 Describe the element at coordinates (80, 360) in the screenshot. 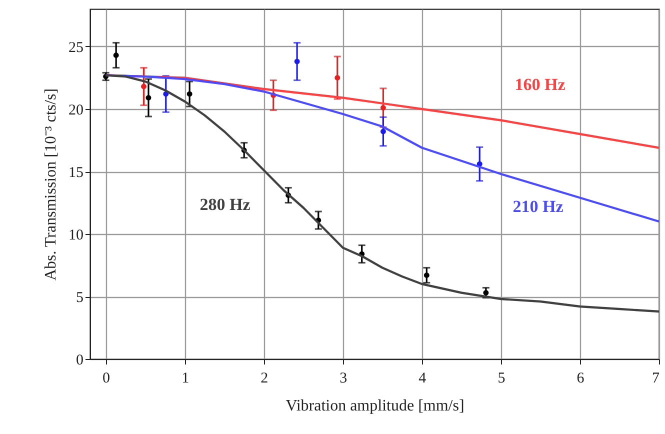

I see `y-tick-label: 0` at that location.